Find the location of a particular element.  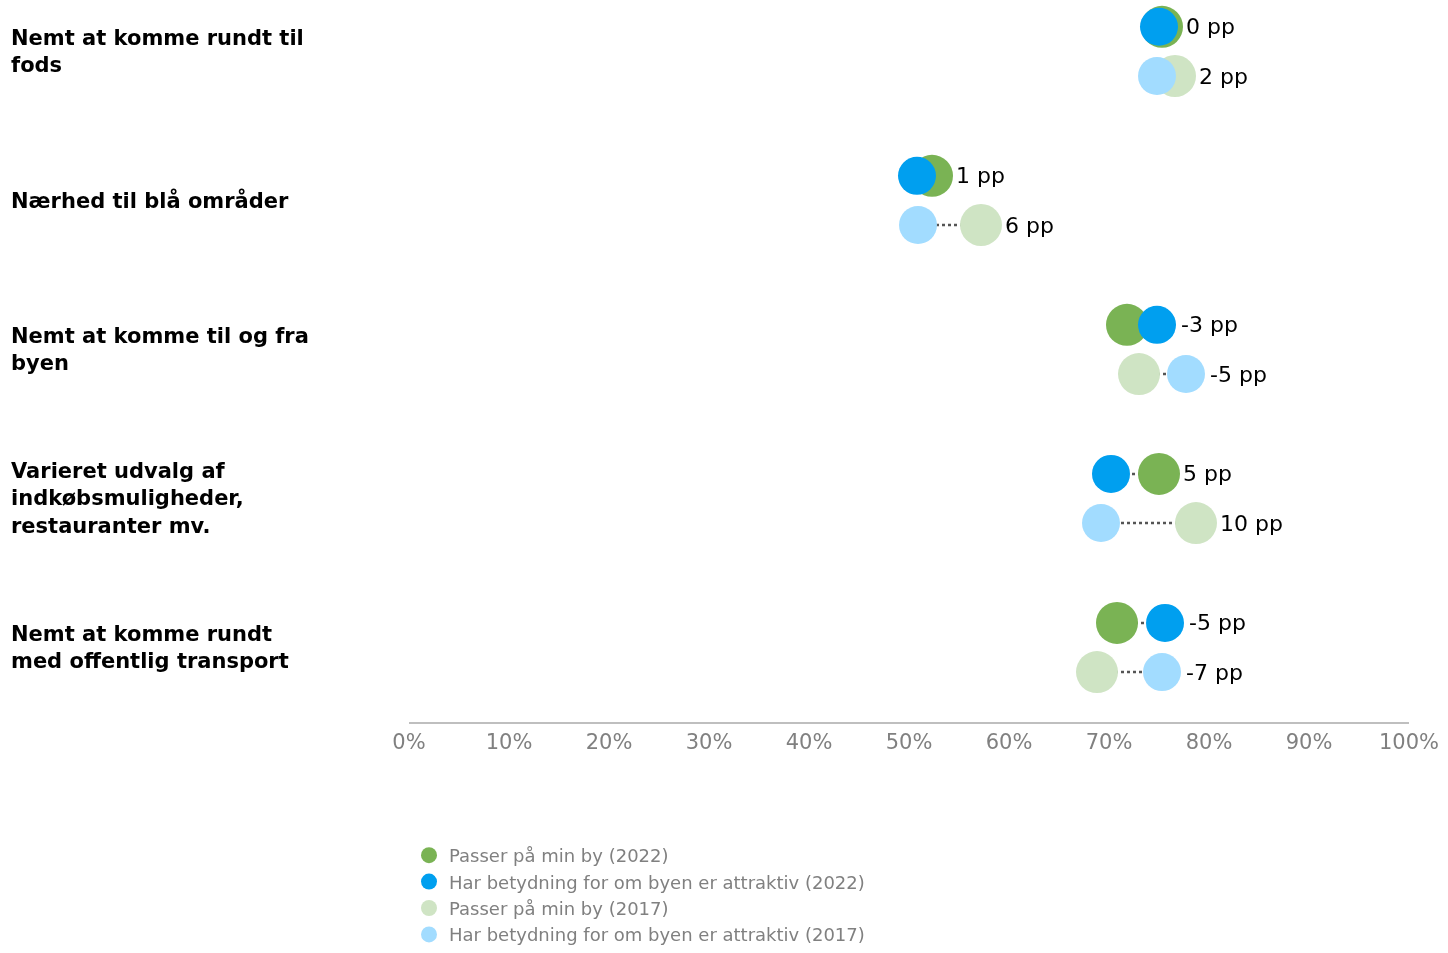

legend-label: Passer på min by (2017) is located at coordinates (559, 909).